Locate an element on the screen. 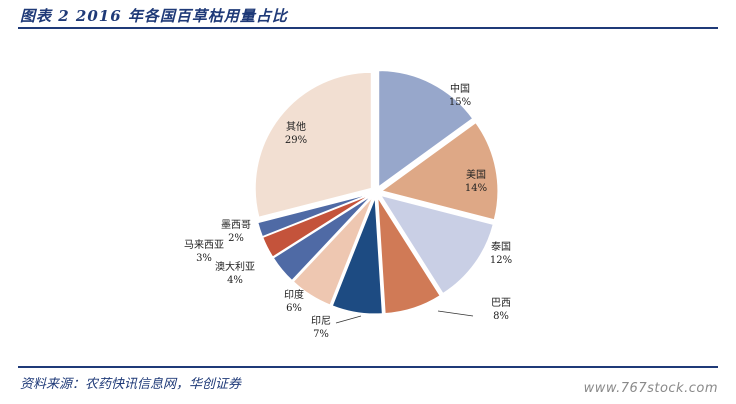 This screenshot has height=404, width=736. figure-title-bar: 图表 2 2016 年各国百草枯用量占比 is located at coordinates (368, 16).